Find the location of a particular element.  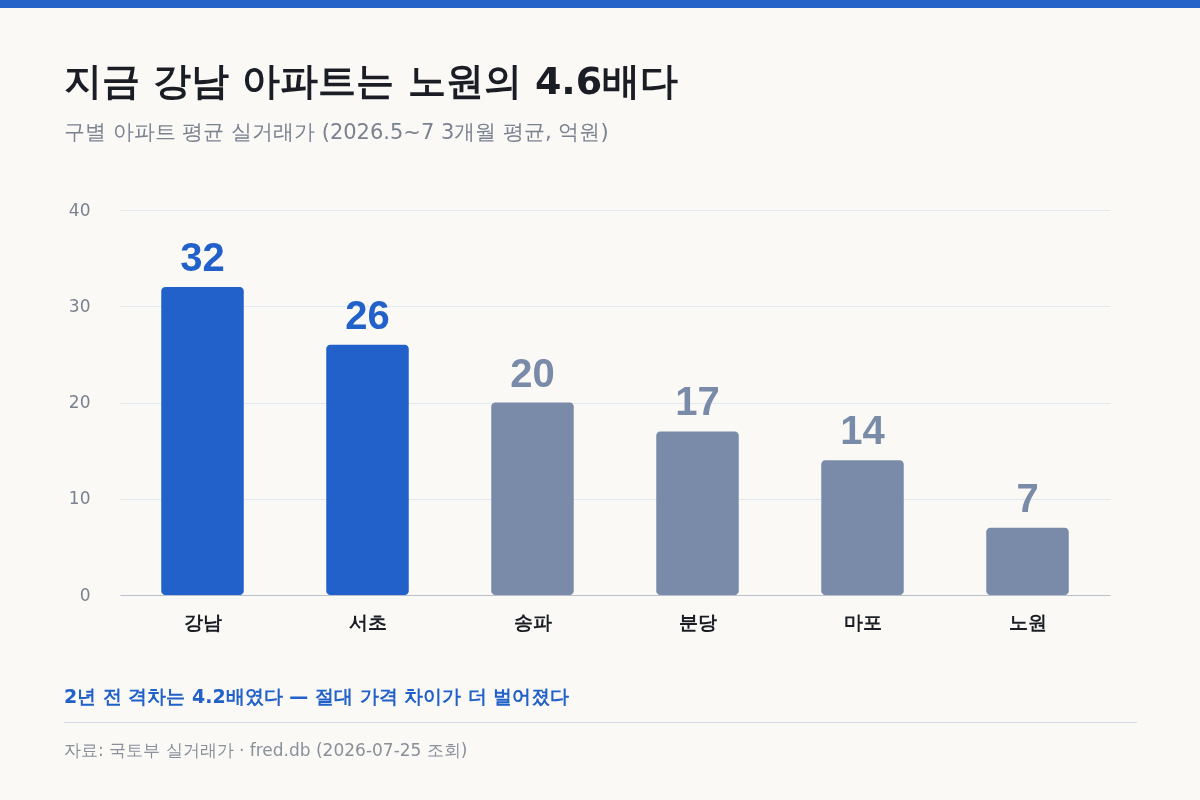

y-tick-label: 30 is located at coordinates (79, 305).